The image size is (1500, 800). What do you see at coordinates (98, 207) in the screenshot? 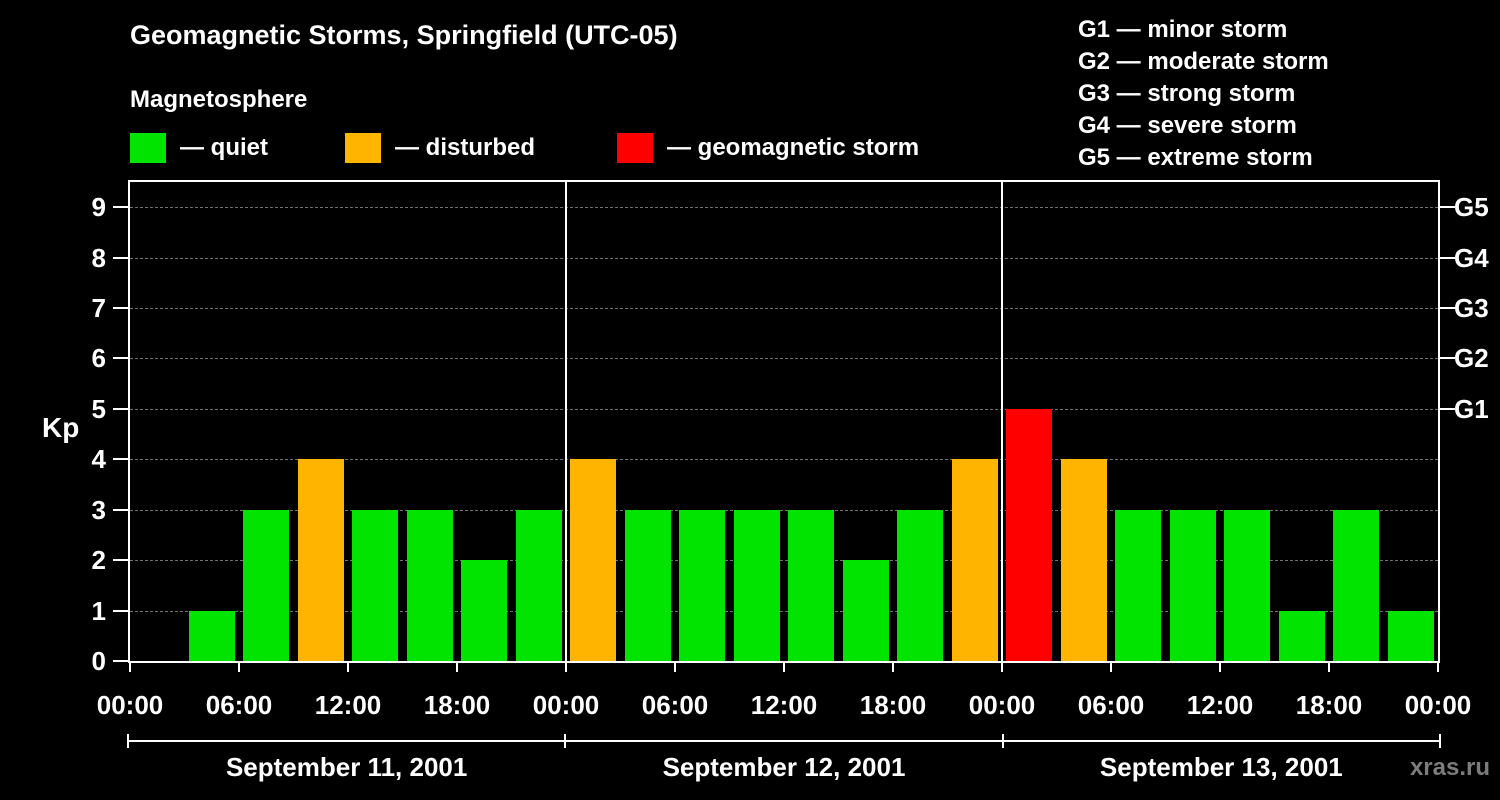
I see `y-axis-label: 9` at bounding box center [98, 207].